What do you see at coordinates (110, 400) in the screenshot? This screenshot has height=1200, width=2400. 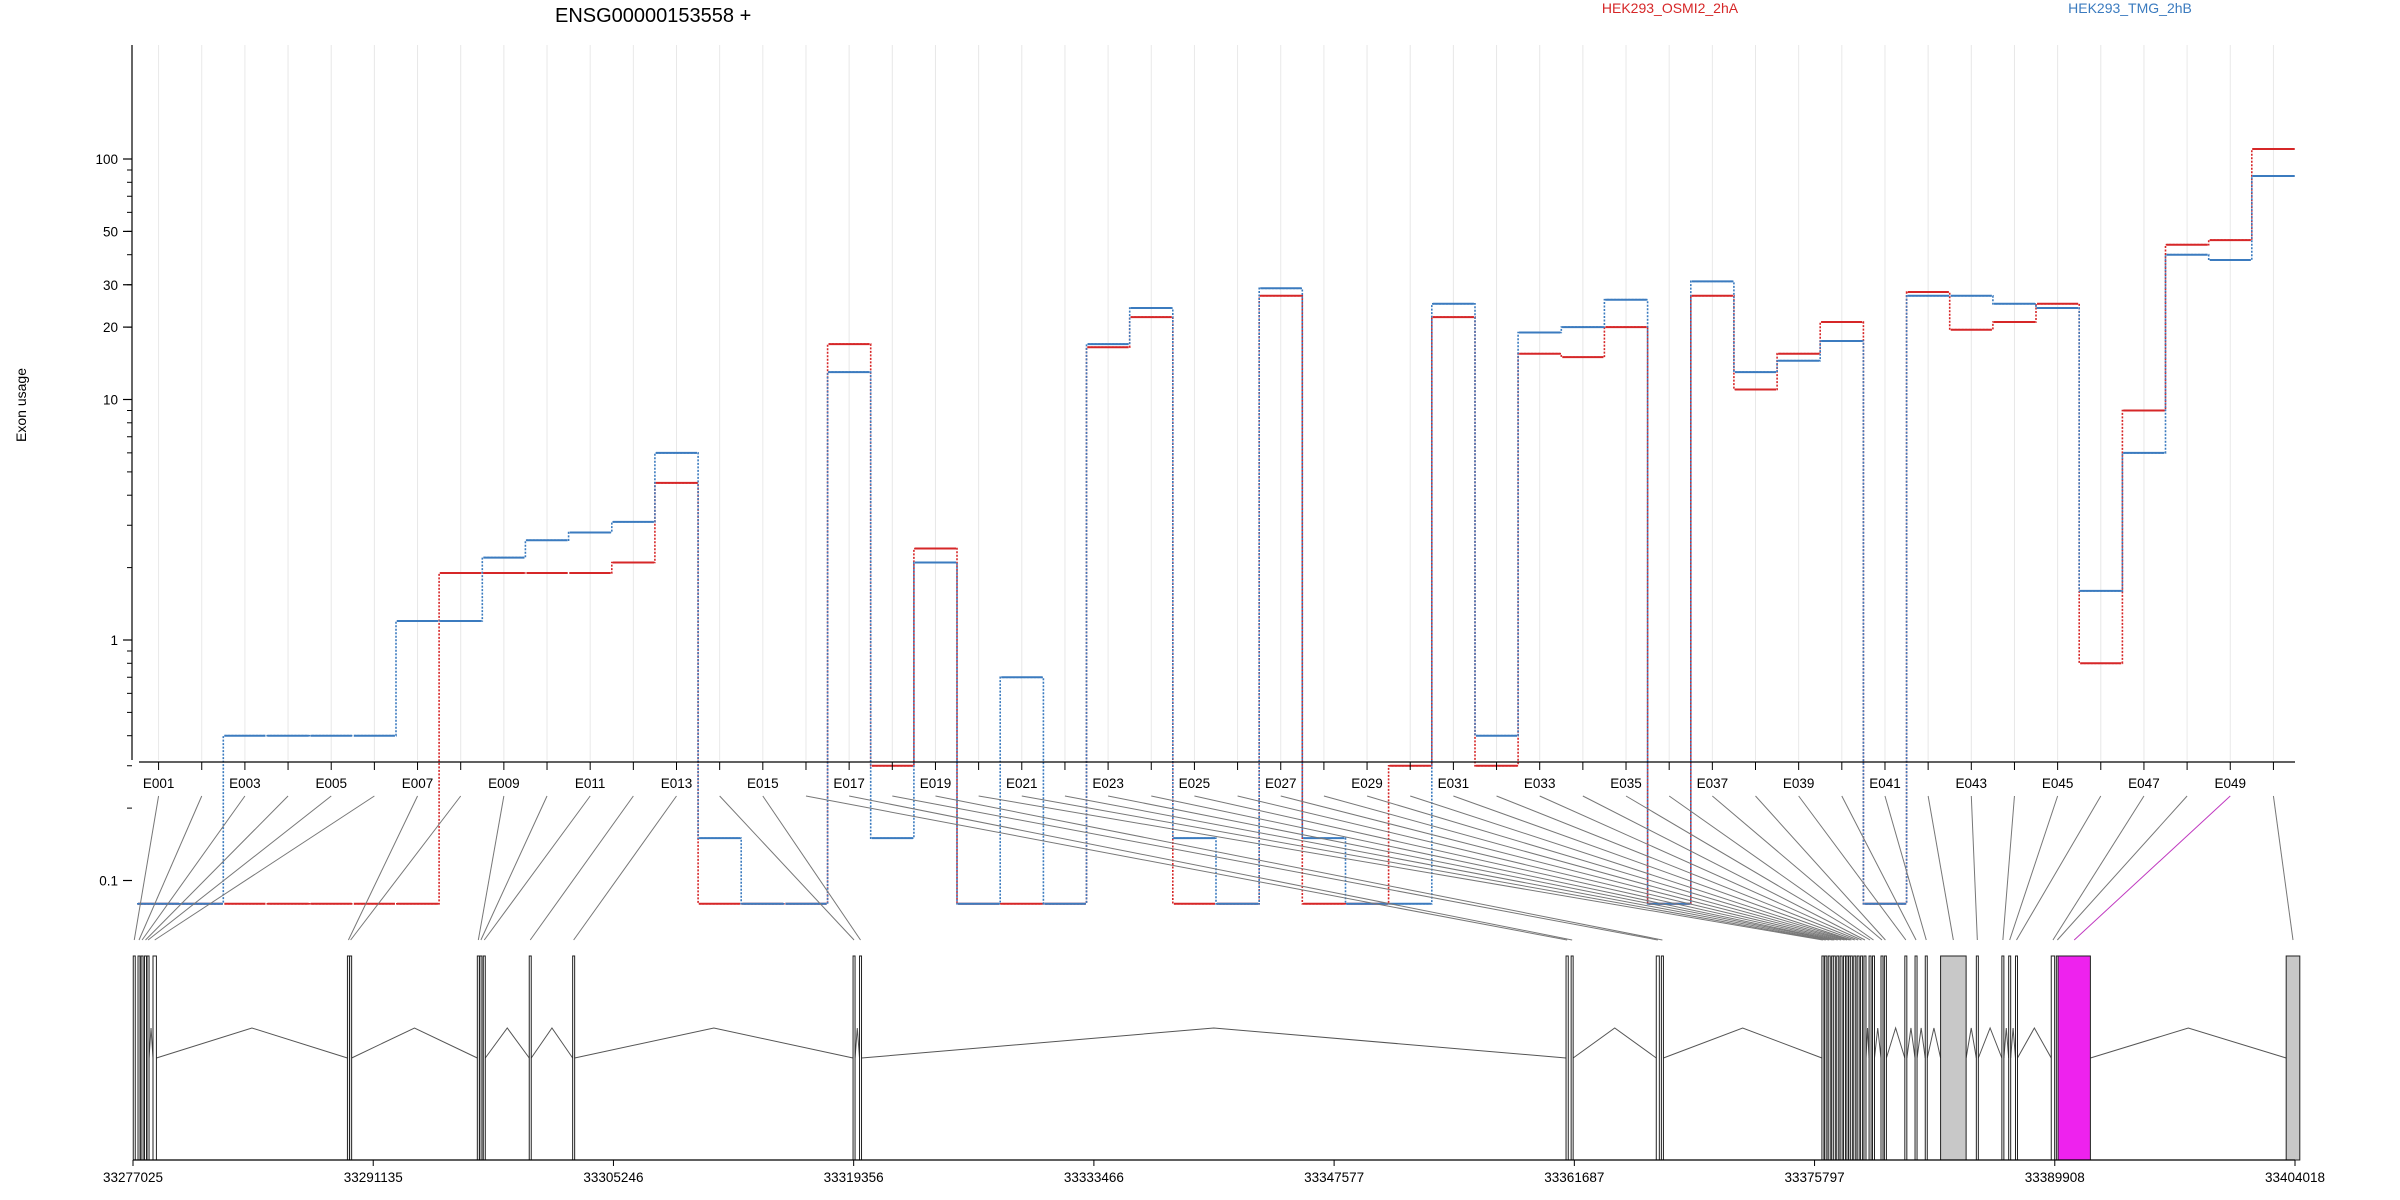 I see `y-tick-label: 10` at bounding box center [110, 400].